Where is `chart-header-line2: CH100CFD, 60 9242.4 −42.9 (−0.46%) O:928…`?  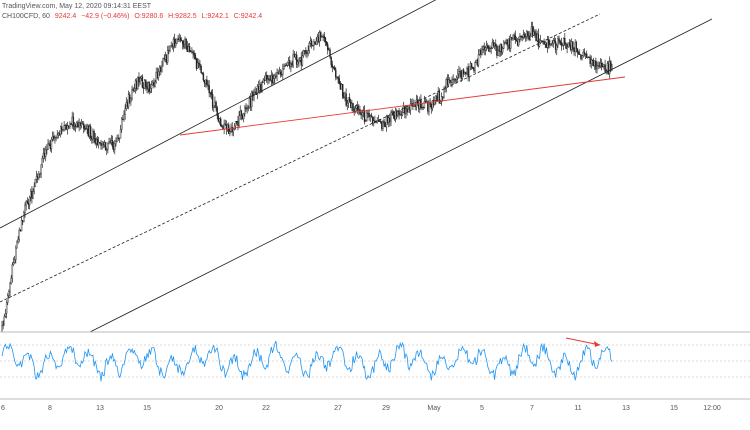 chart-header-line2: CH100CFD, 60 9242.4 −42.9 (−0.46%) O:928… is located at coordinates (132, 16).